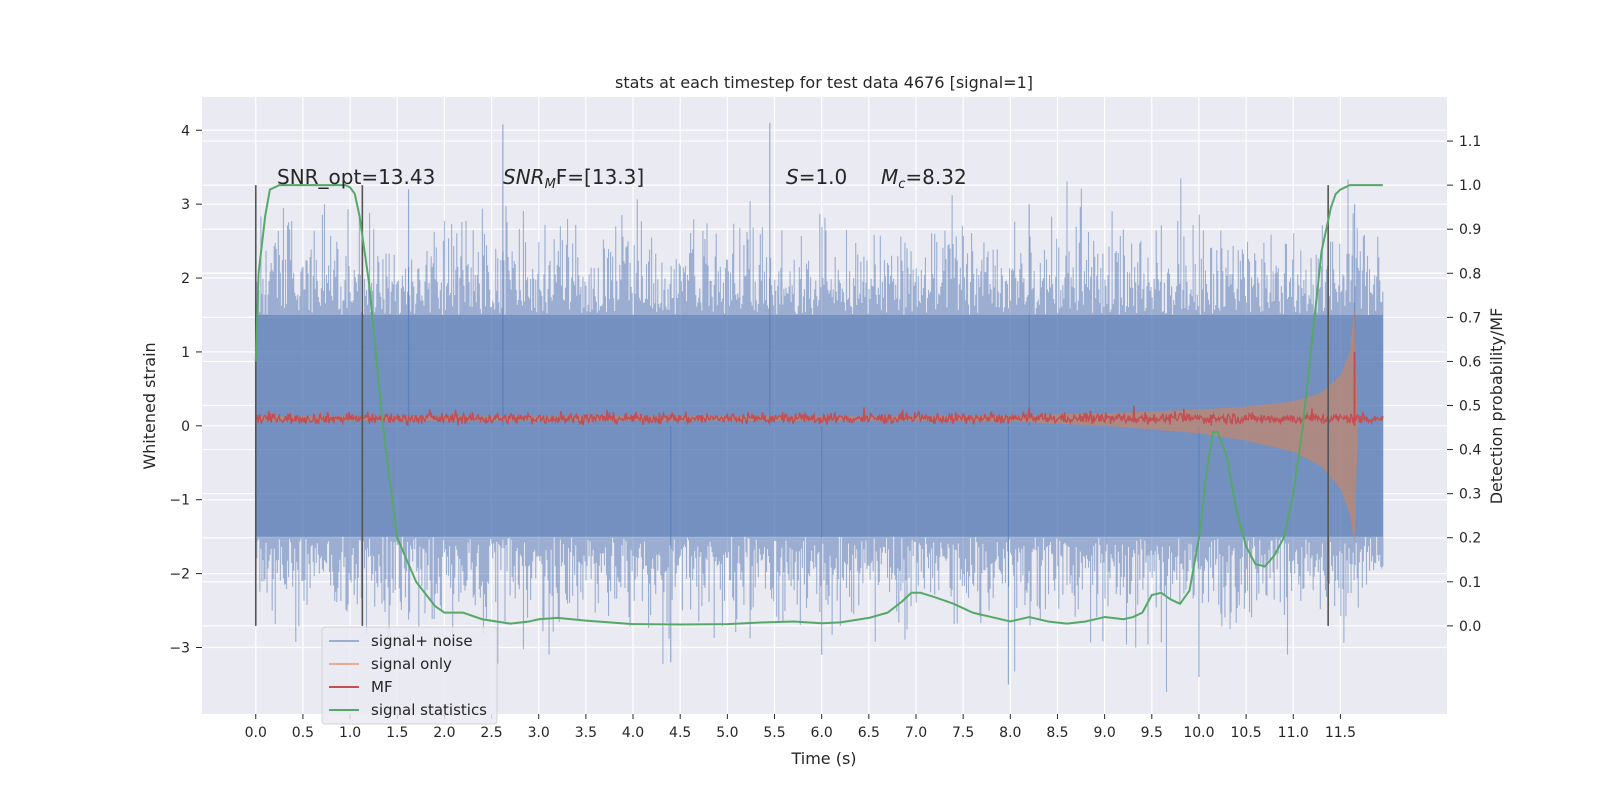  Describe the element at coordinates (816, 177) in the screenshot. I see `annotation-s: S=1.0` at that location.